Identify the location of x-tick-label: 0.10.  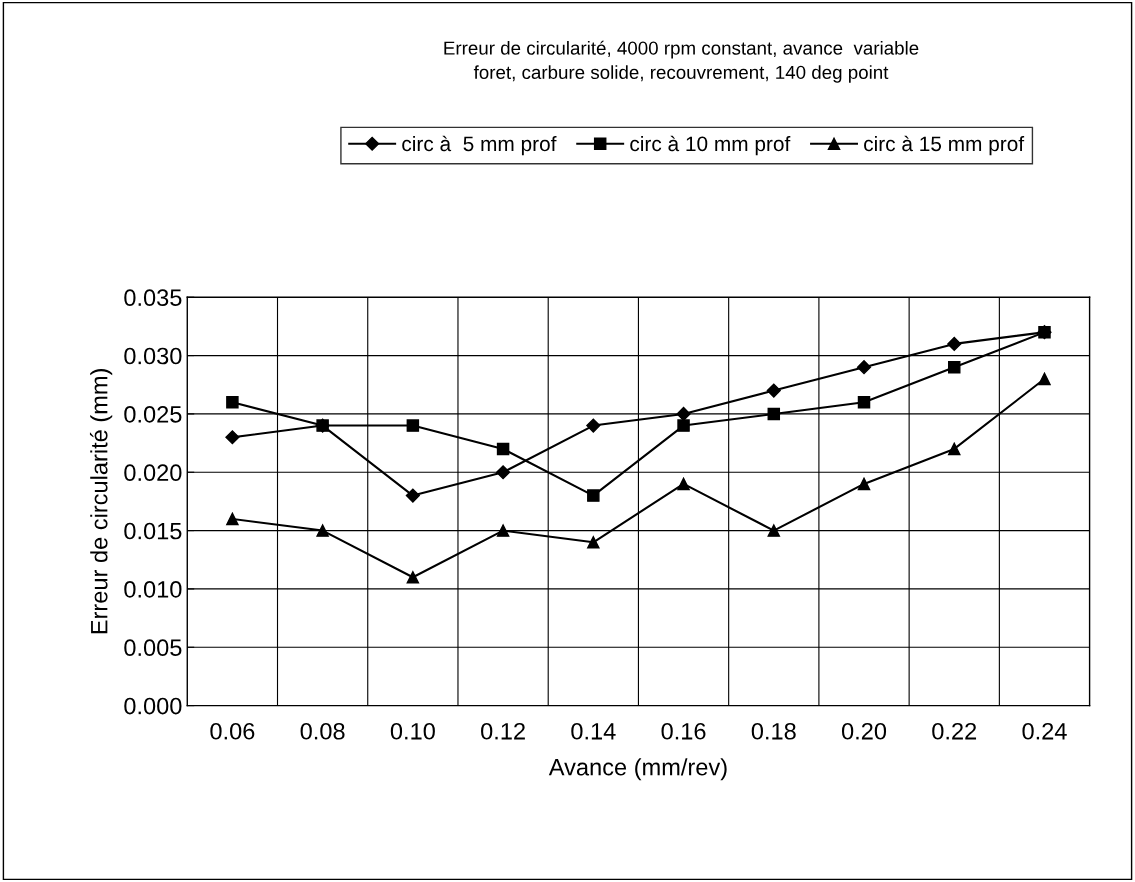
(412, 731).